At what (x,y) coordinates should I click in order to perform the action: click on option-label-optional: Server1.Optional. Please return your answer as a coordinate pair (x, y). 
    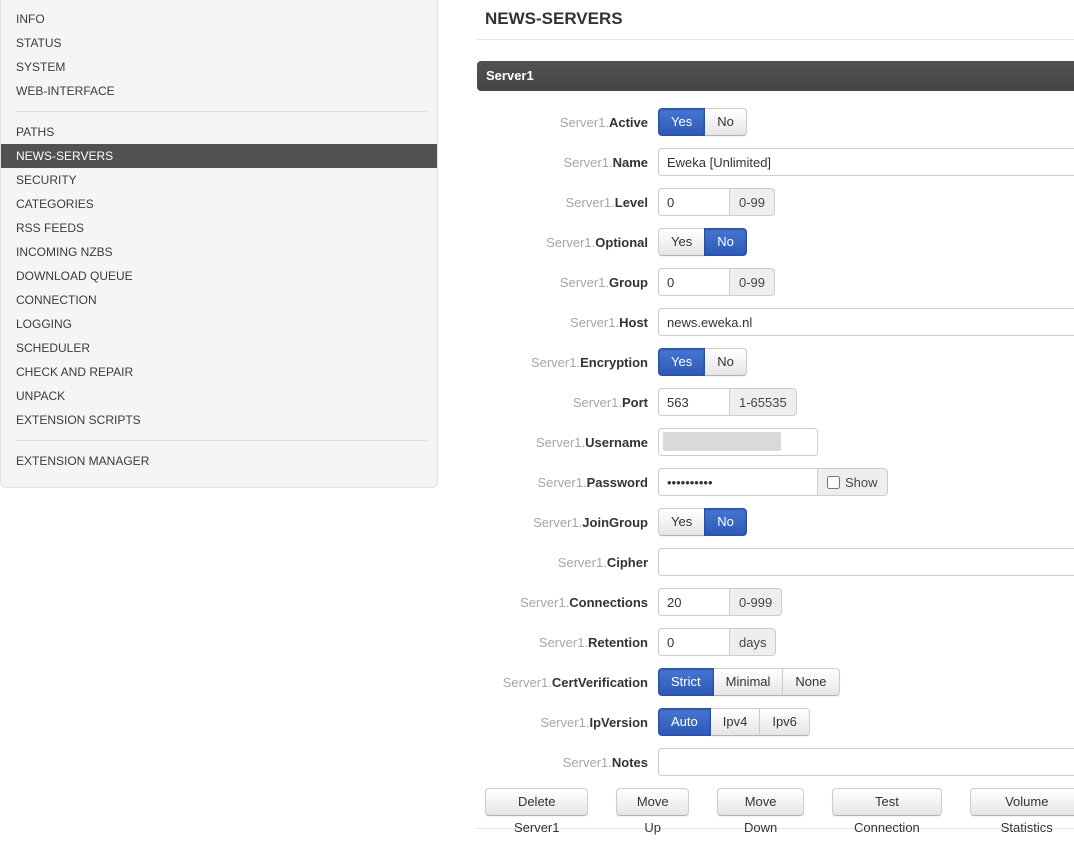
    Looking at the image, I should click on (597, 242).